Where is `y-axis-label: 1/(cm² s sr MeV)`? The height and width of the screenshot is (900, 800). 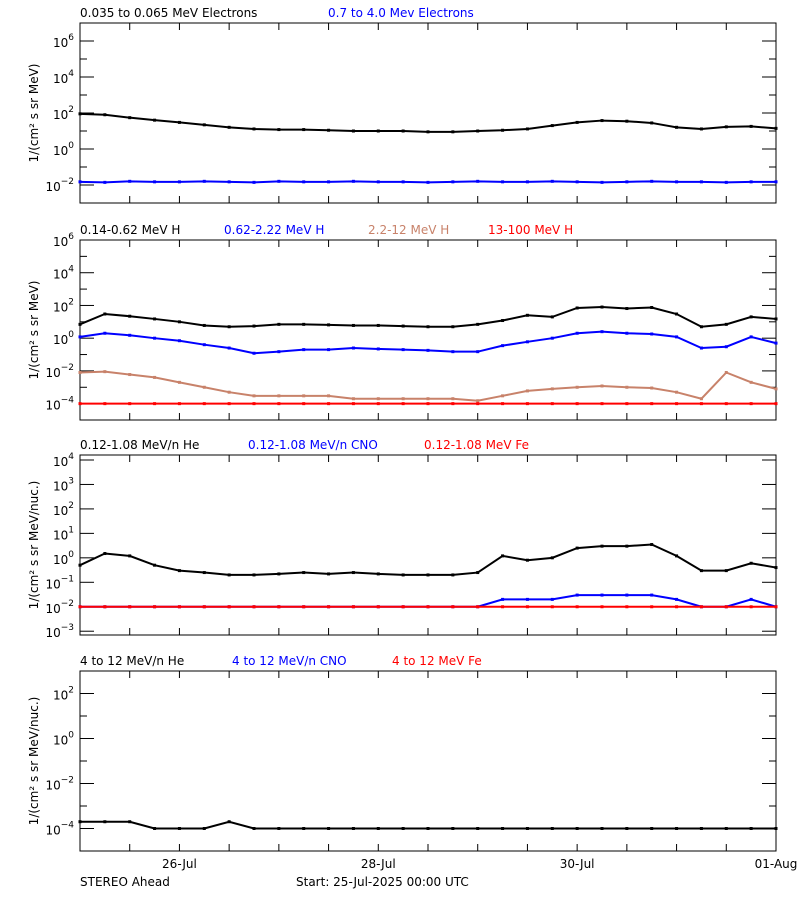 y-axis-label: 1/(cm² s sr MeV) is located at coordinates (34, 330).